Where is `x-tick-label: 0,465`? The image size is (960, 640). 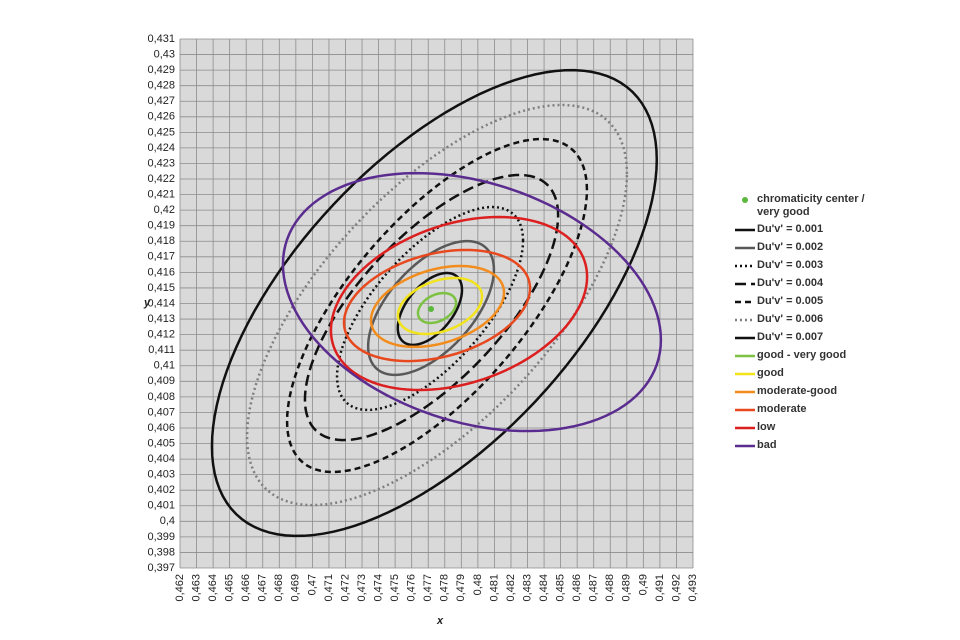 x-tick-label: 0,465 is located at coordinates (230, 588).